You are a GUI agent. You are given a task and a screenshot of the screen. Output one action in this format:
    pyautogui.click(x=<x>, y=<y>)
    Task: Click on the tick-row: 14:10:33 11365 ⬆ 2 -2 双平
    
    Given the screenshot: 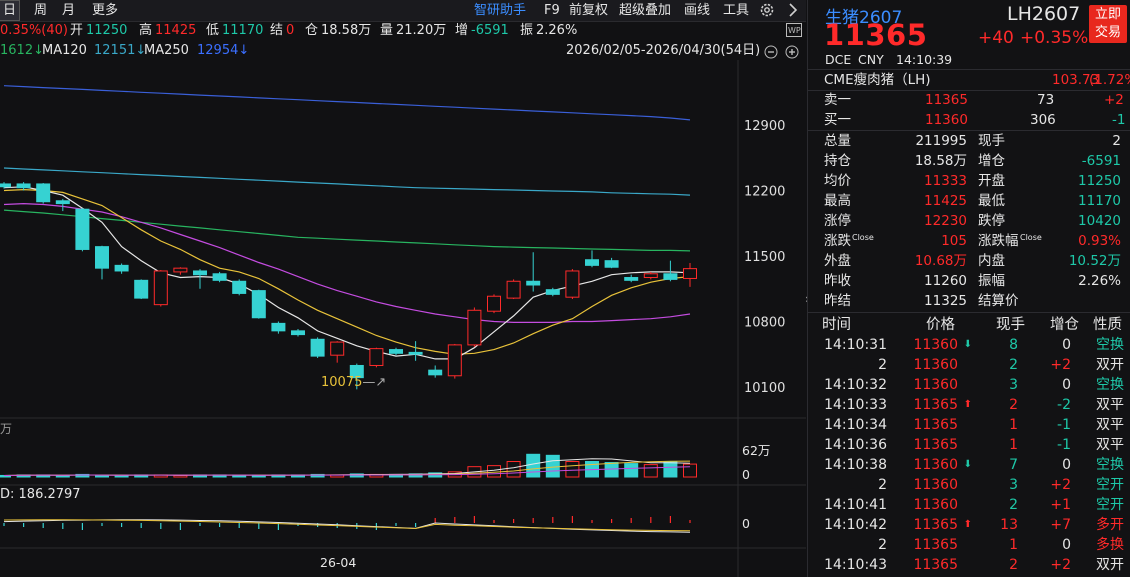 What is the action you would take?
    pyautogui.click(x=969, y=405)
    